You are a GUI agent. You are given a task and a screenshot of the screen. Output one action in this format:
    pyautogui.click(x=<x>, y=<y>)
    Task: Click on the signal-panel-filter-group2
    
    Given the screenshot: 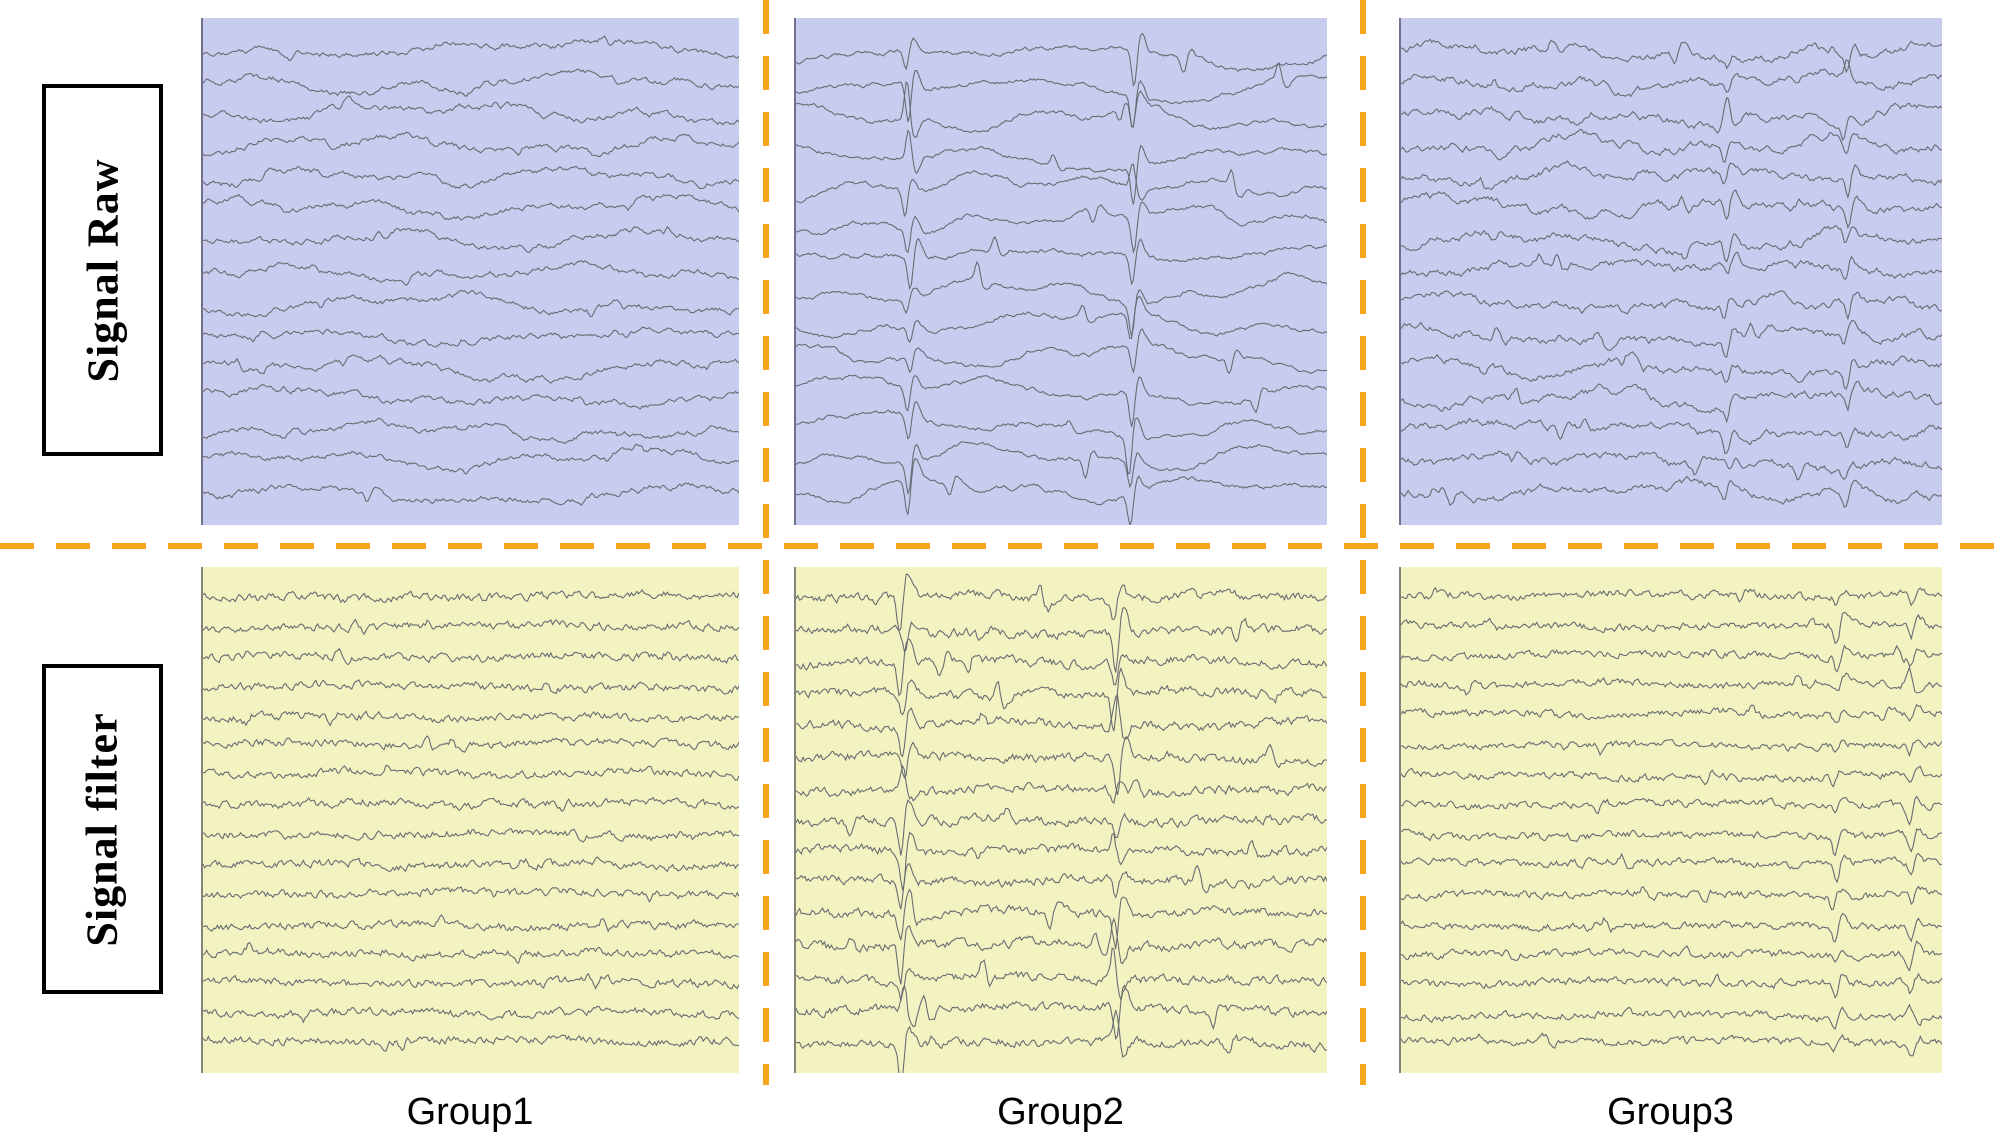 What is the action you would take?
    pyautogui.click(x=1060, y=820)
    